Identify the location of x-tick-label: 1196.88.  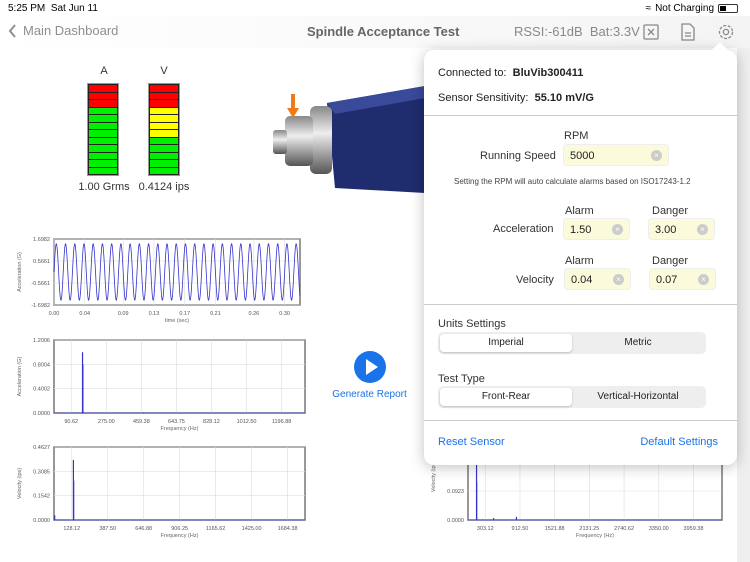
(281, 422).